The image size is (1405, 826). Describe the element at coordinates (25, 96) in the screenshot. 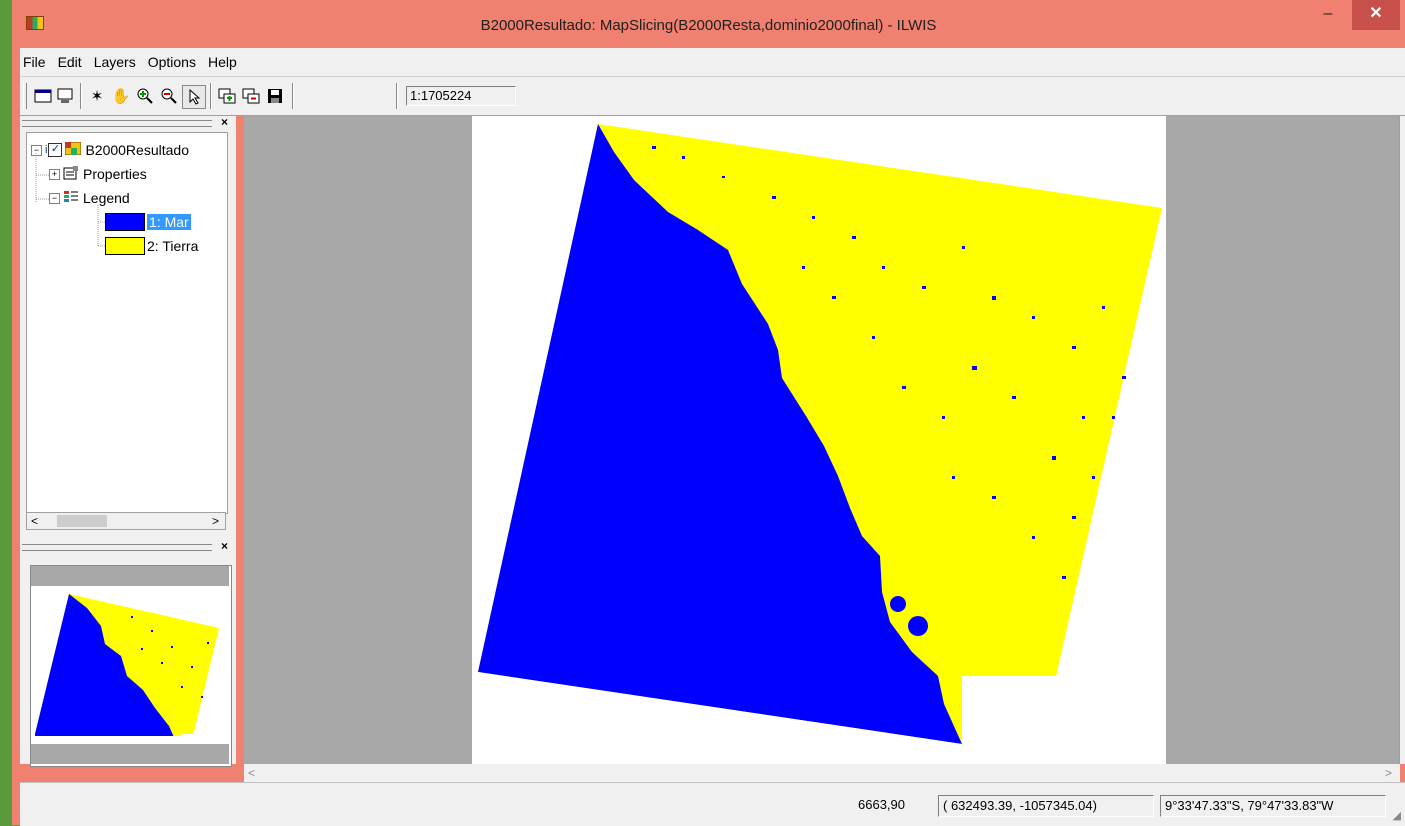

I see `toolbar-grip` at that location.